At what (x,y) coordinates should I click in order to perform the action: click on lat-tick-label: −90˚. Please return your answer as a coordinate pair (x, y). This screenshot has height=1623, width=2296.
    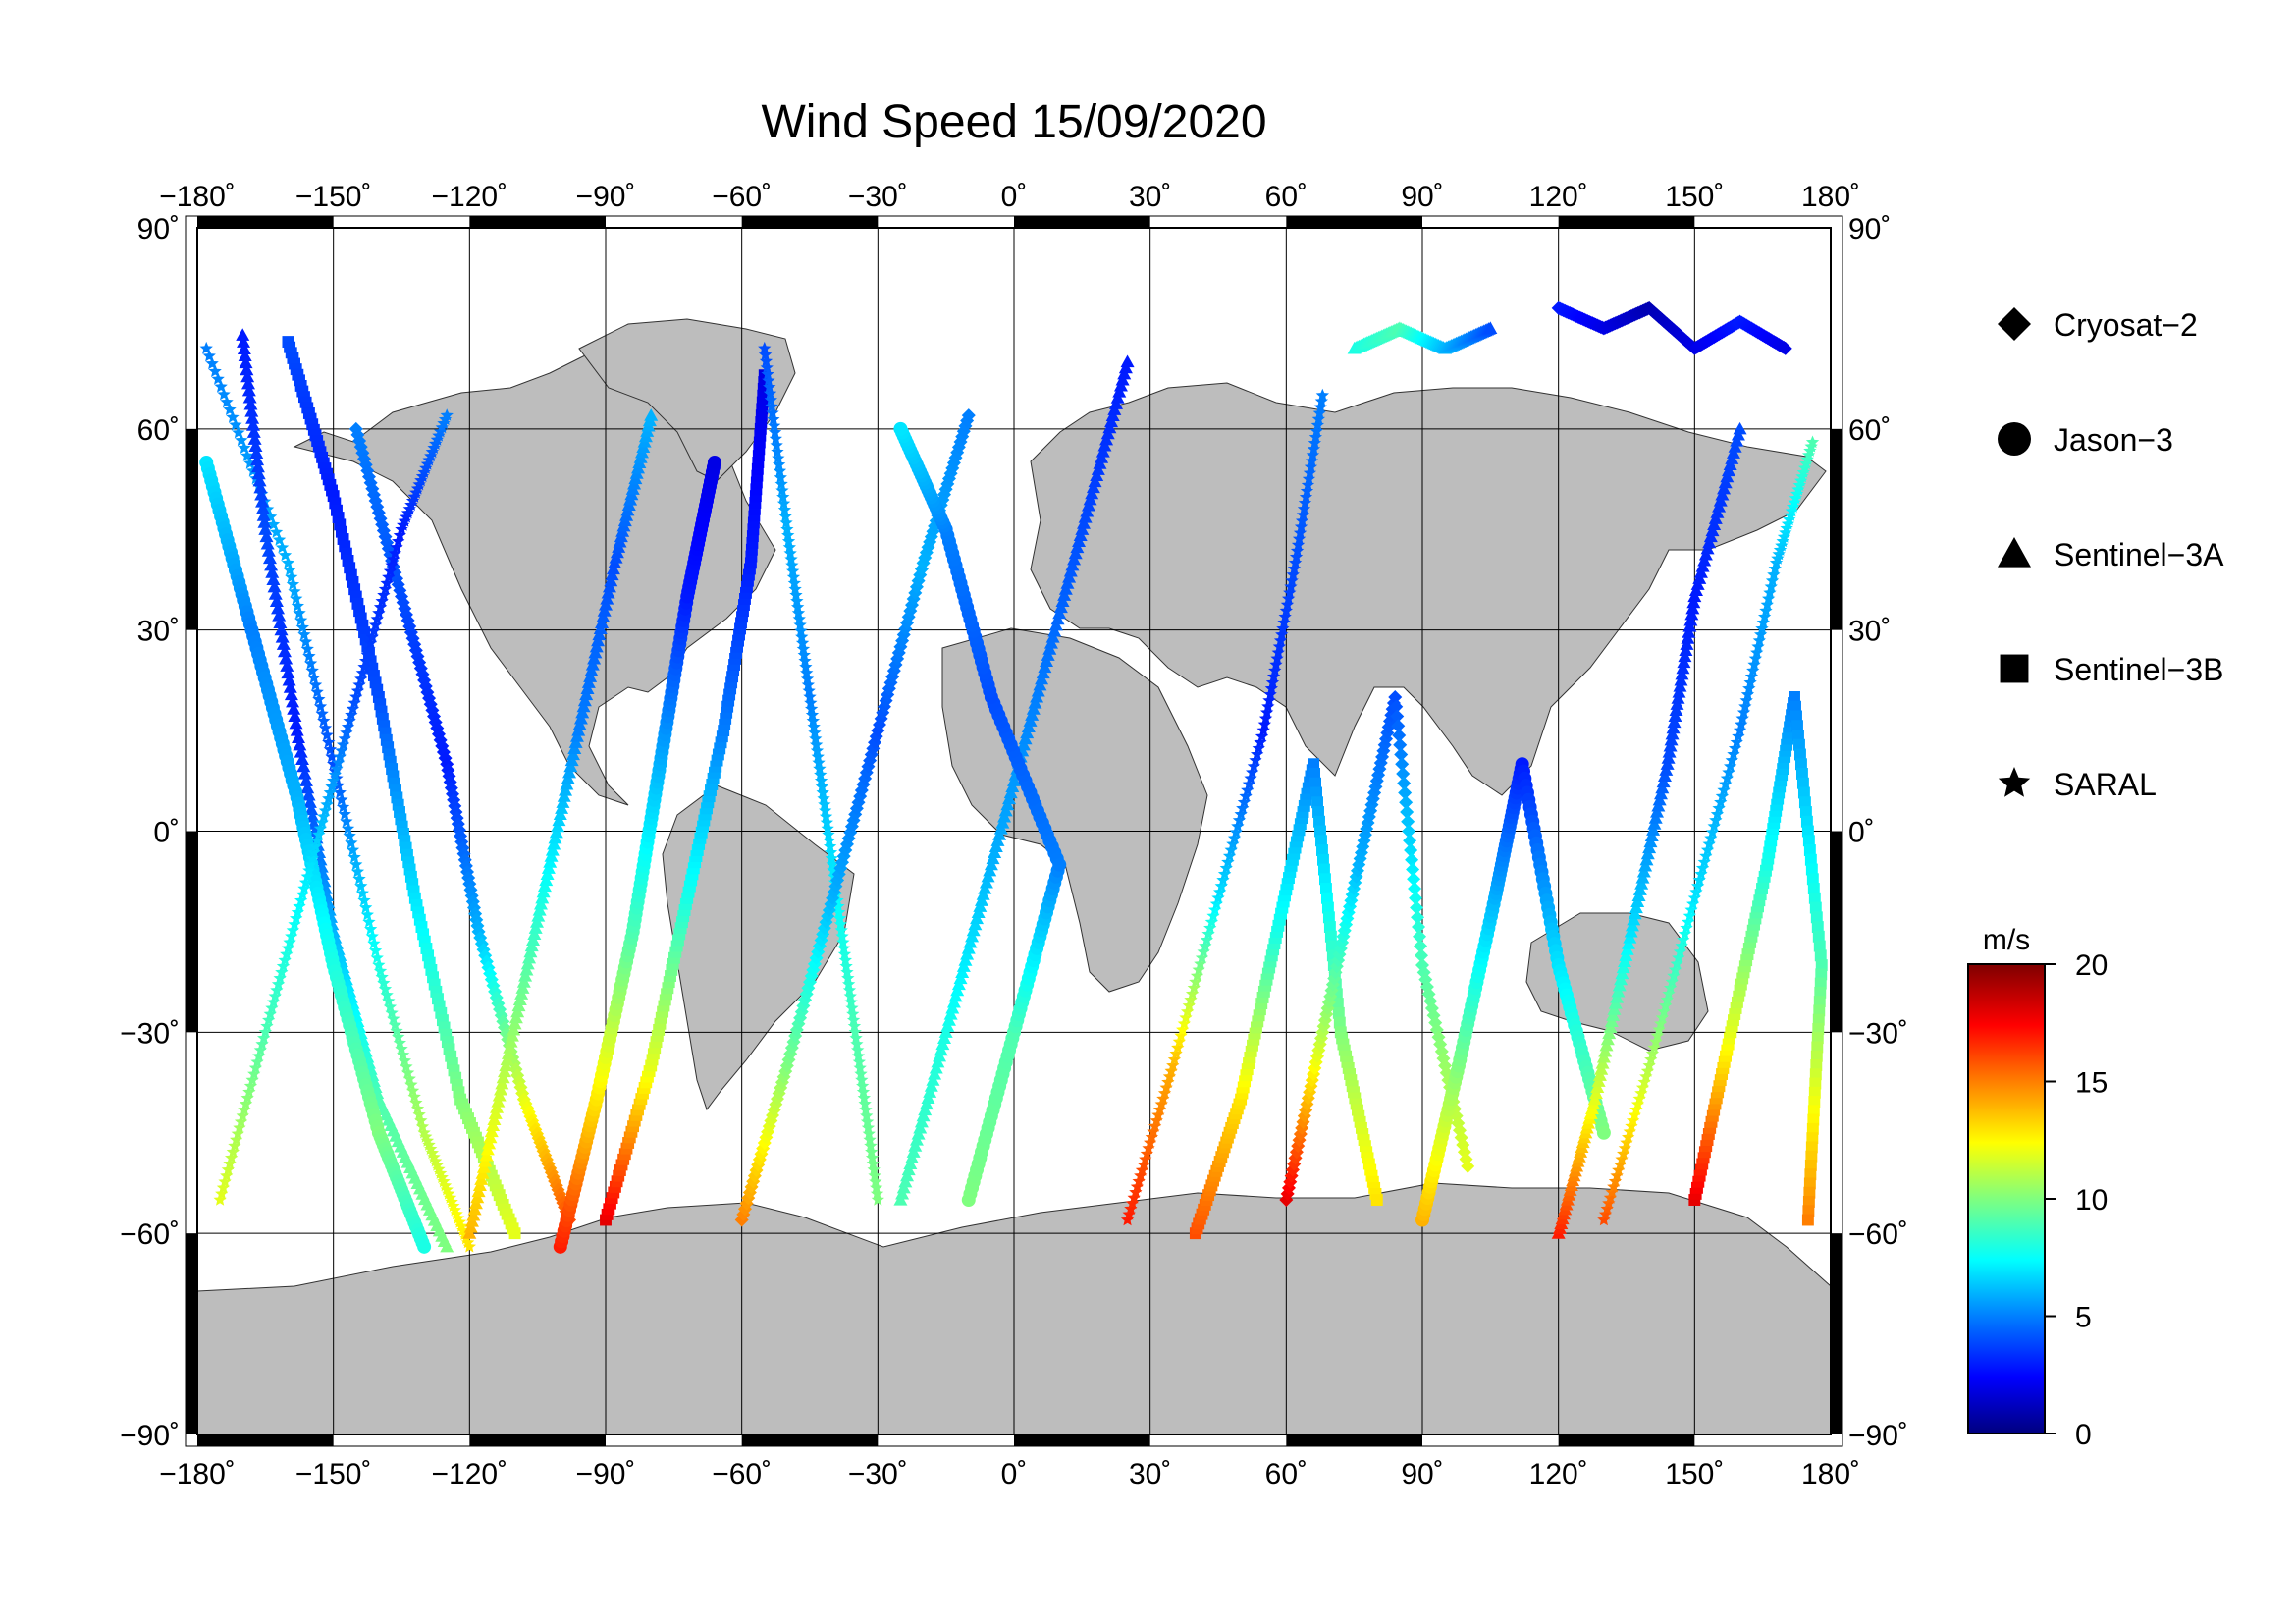
    Looking at the image, I should click on (1878, 1436).